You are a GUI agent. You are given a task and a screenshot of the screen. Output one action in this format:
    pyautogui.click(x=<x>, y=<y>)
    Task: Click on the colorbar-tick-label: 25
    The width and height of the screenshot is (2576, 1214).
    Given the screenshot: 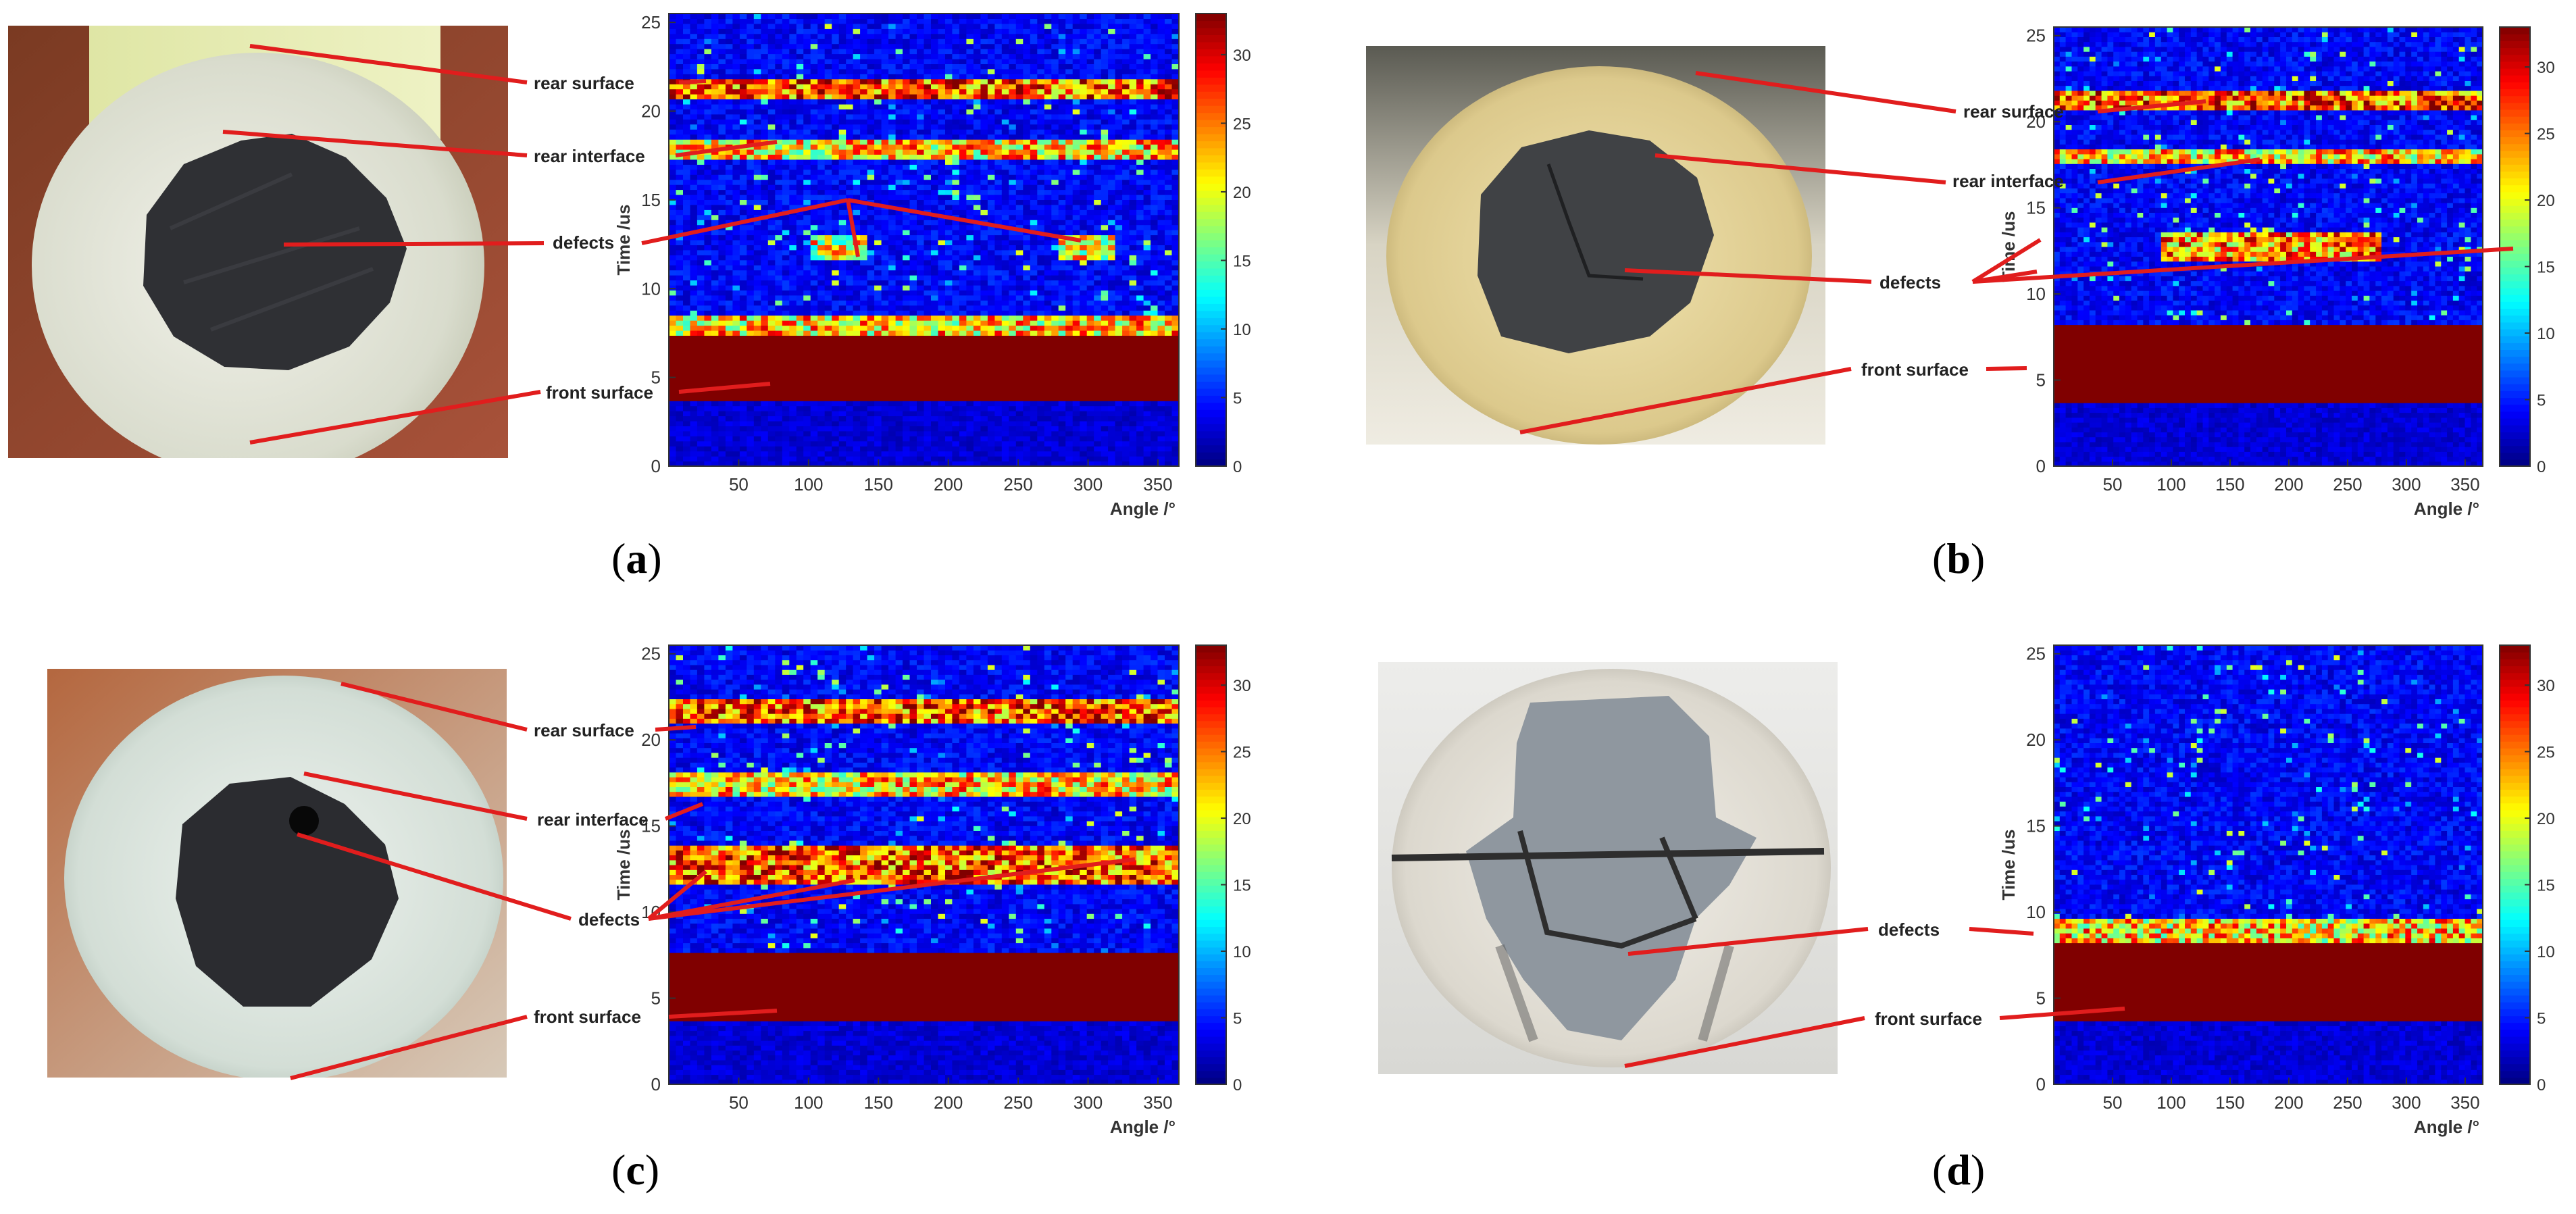 What is the action you would take?
    pyautogui.click(x=2546, y=135)
    